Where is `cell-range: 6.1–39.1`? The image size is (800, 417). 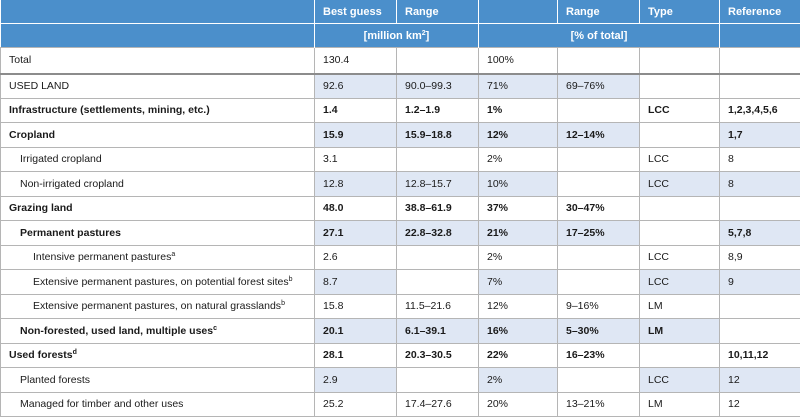
cell-range: 6.1–39.1 is located at coordinates (438, 331).